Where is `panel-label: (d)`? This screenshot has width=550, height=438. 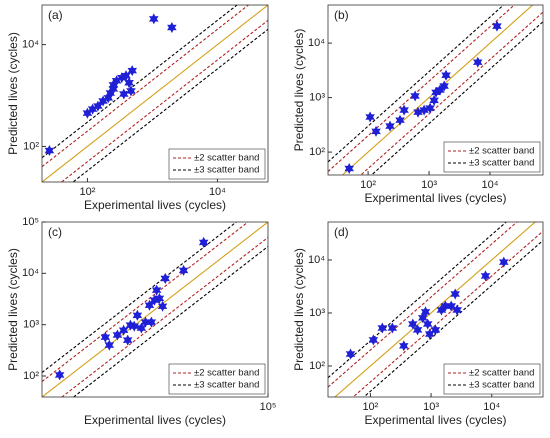
panel-label: (d) is located at coordinates (341, 232).